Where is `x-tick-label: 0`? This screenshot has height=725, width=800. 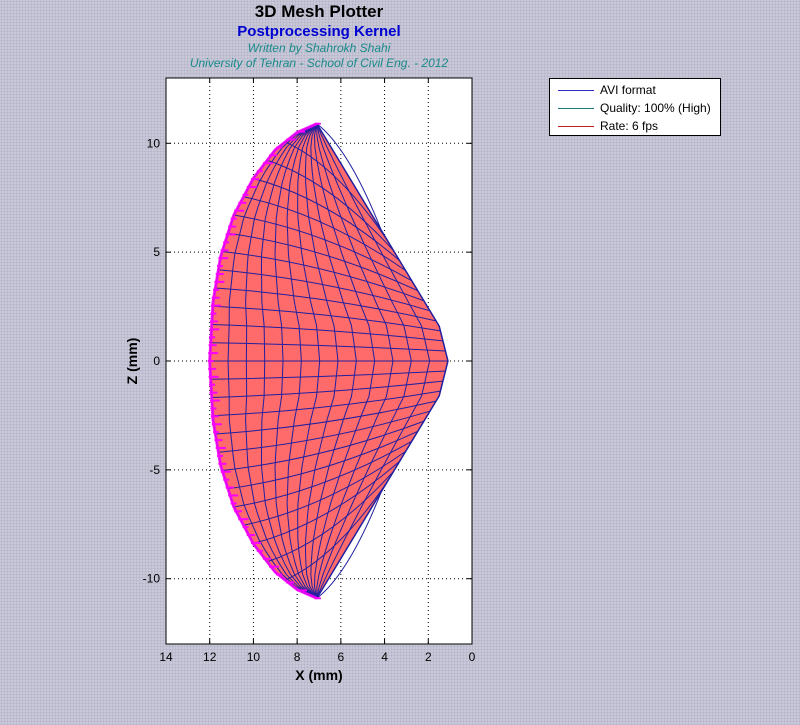
x-tick-label: 0 is located at coordinates (472, 657).